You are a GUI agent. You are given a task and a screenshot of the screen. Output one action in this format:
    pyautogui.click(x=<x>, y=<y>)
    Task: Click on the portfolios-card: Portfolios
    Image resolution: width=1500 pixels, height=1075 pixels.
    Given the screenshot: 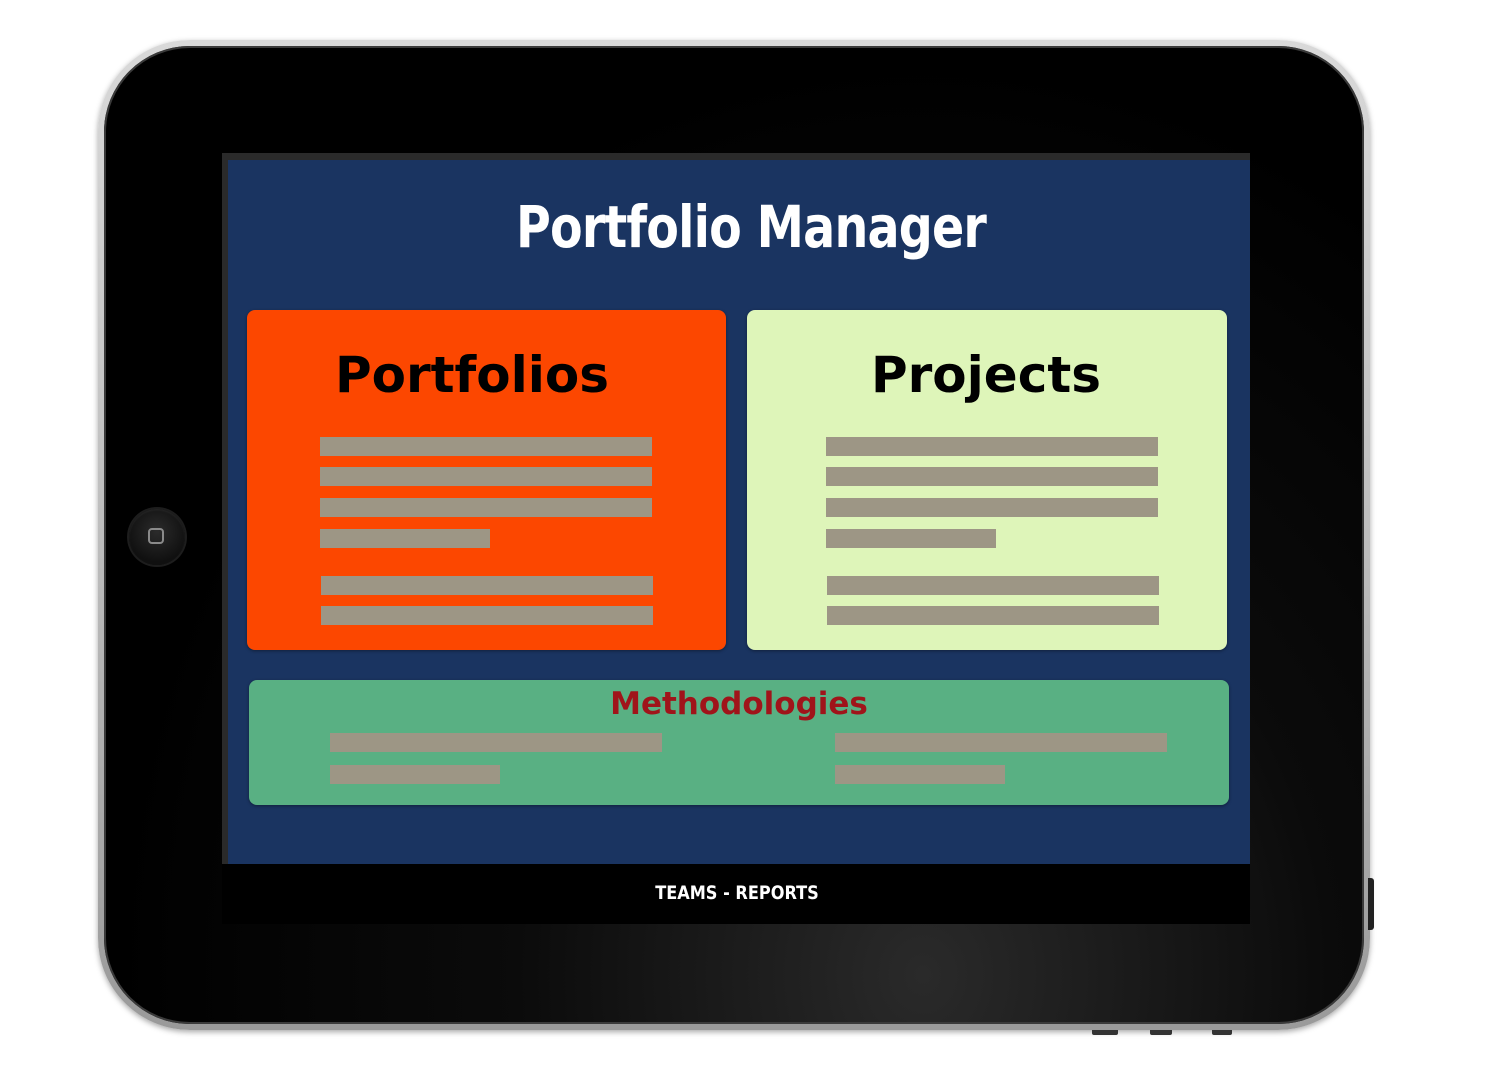 What is the action you would take?
    pyautogui.click(x=486, y=480)
    